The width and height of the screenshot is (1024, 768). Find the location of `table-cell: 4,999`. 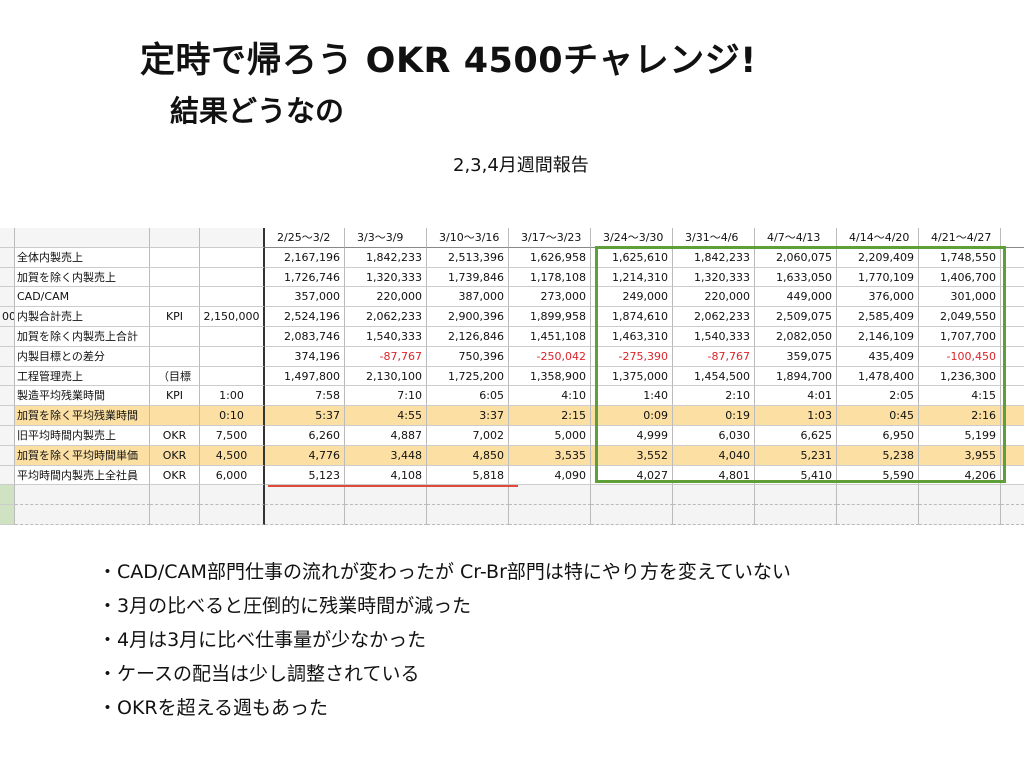

table-cell: 4,999 is located at coordinates (632, 435).